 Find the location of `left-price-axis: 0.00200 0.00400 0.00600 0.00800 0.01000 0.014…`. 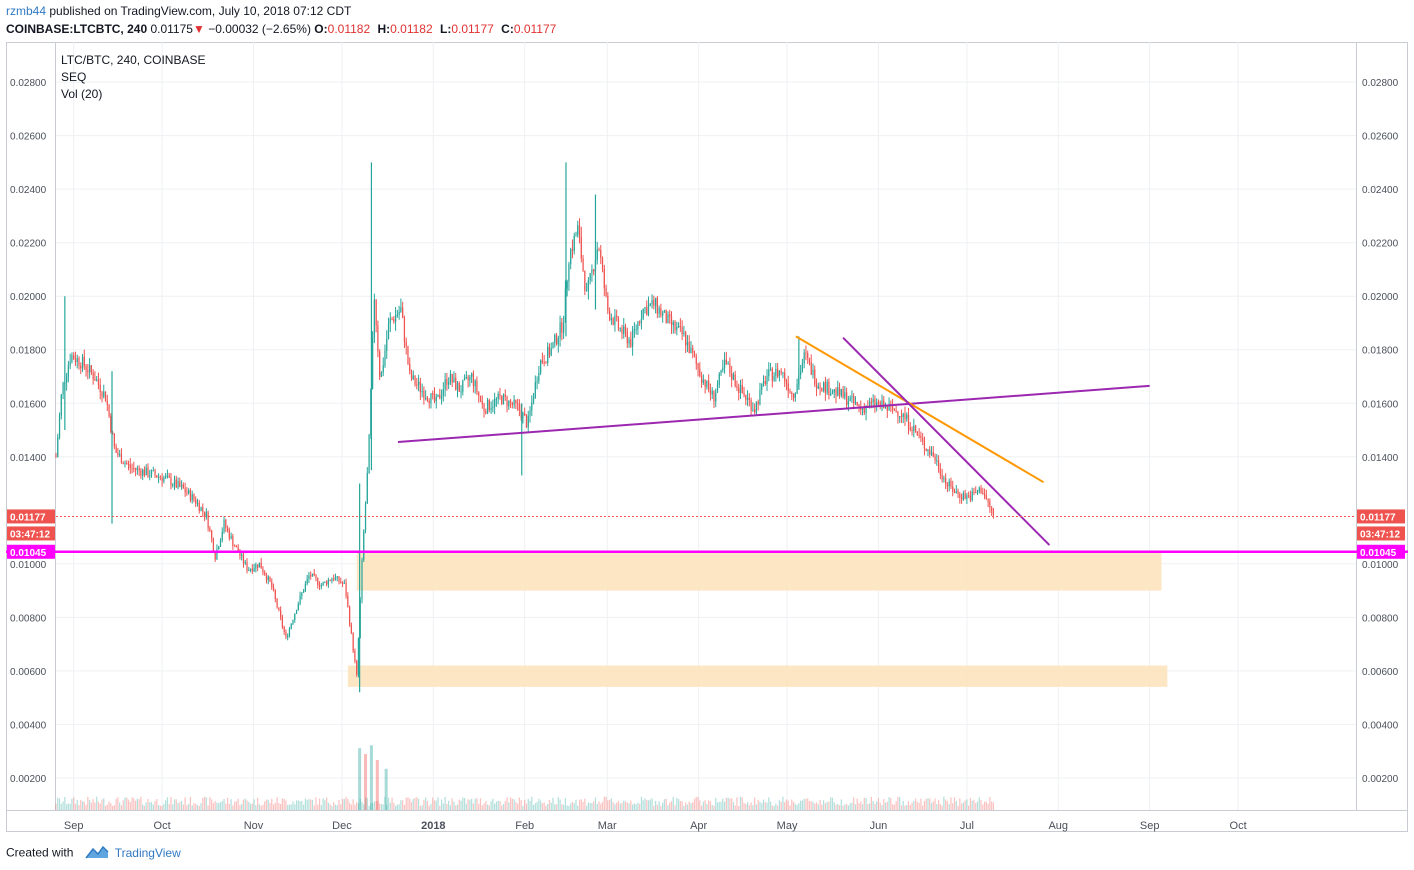

left-price-axis: 0.00200 0.00400 0.00600 0.00800 0.01000 0.014… is located at coordinates (28, 431).